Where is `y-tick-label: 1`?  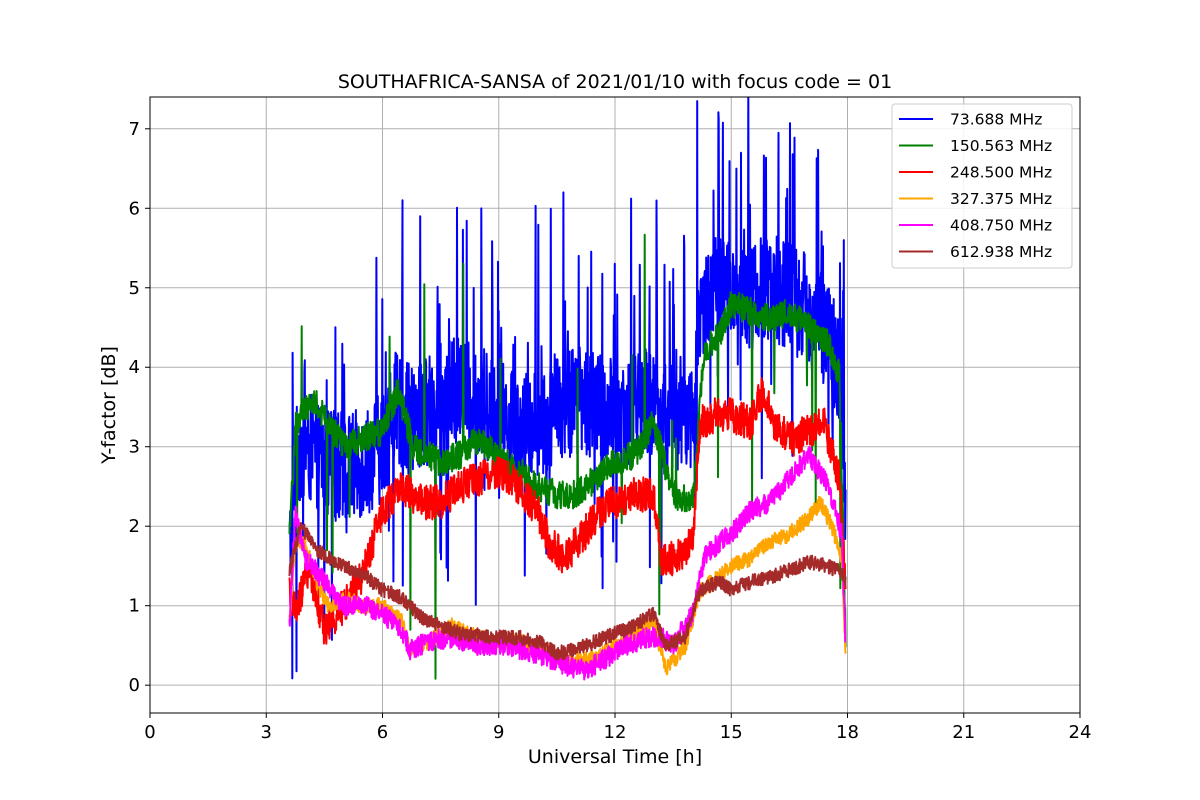 y-tick-label: 1 is located at coordinates (134, 606).